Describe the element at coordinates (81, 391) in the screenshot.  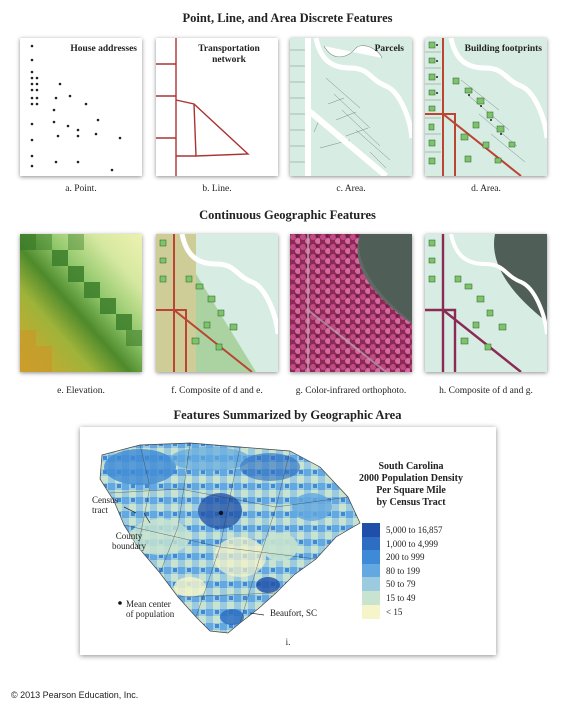
I see `panel-e-caption: e. Elevation.` at that location.